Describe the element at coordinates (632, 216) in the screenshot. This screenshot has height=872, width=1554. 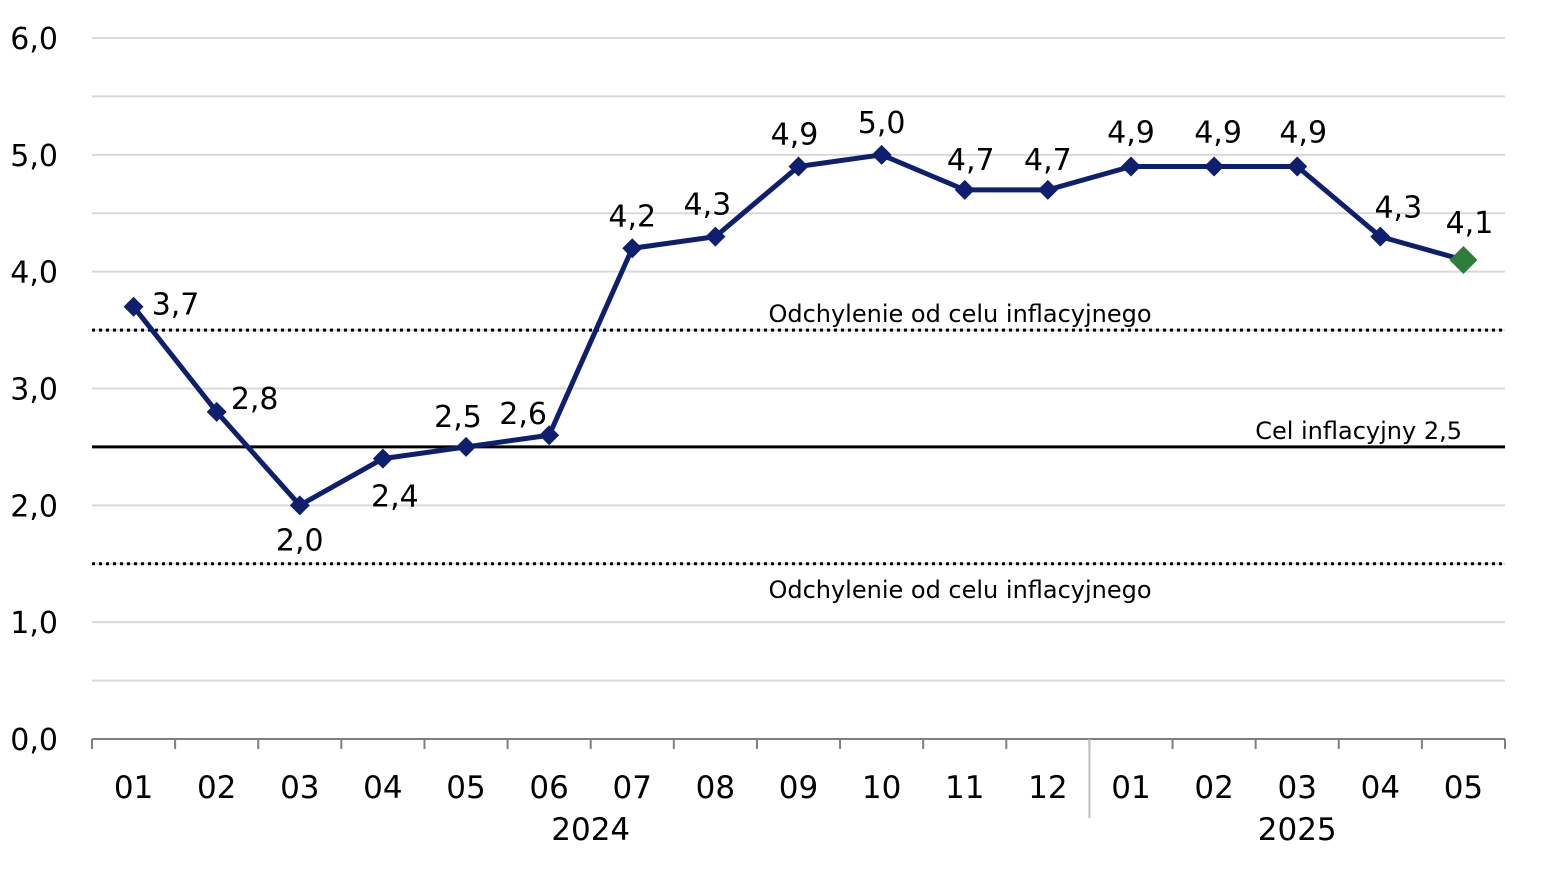
I see `data-label: 4,2` at that location.